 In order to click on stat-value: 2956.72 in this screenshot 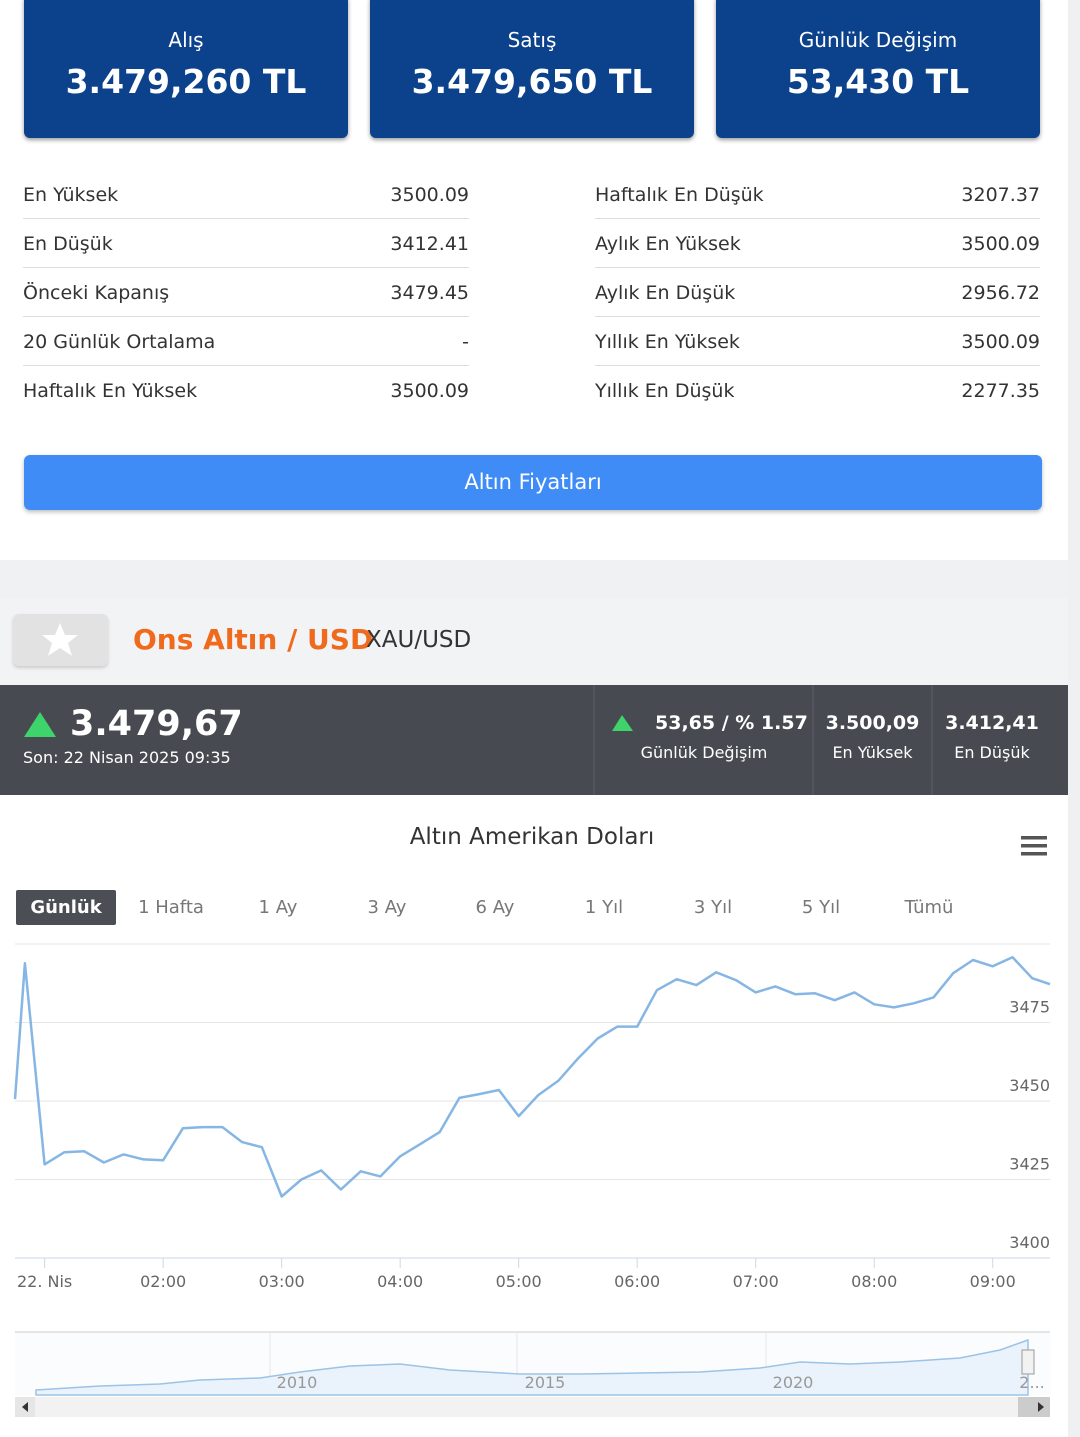, I will do `click(1000, 293)`.